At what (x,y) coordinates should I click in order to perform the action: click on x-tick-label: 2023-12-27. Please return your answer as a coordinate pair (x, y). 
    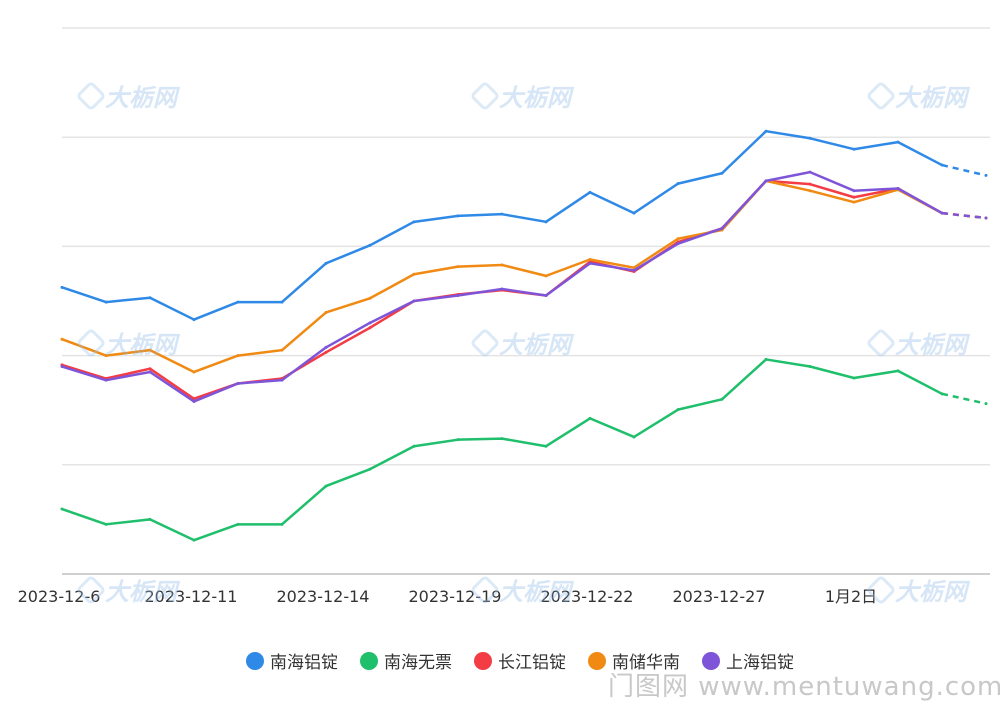
    Looking at the image, I should click on (719, 596).